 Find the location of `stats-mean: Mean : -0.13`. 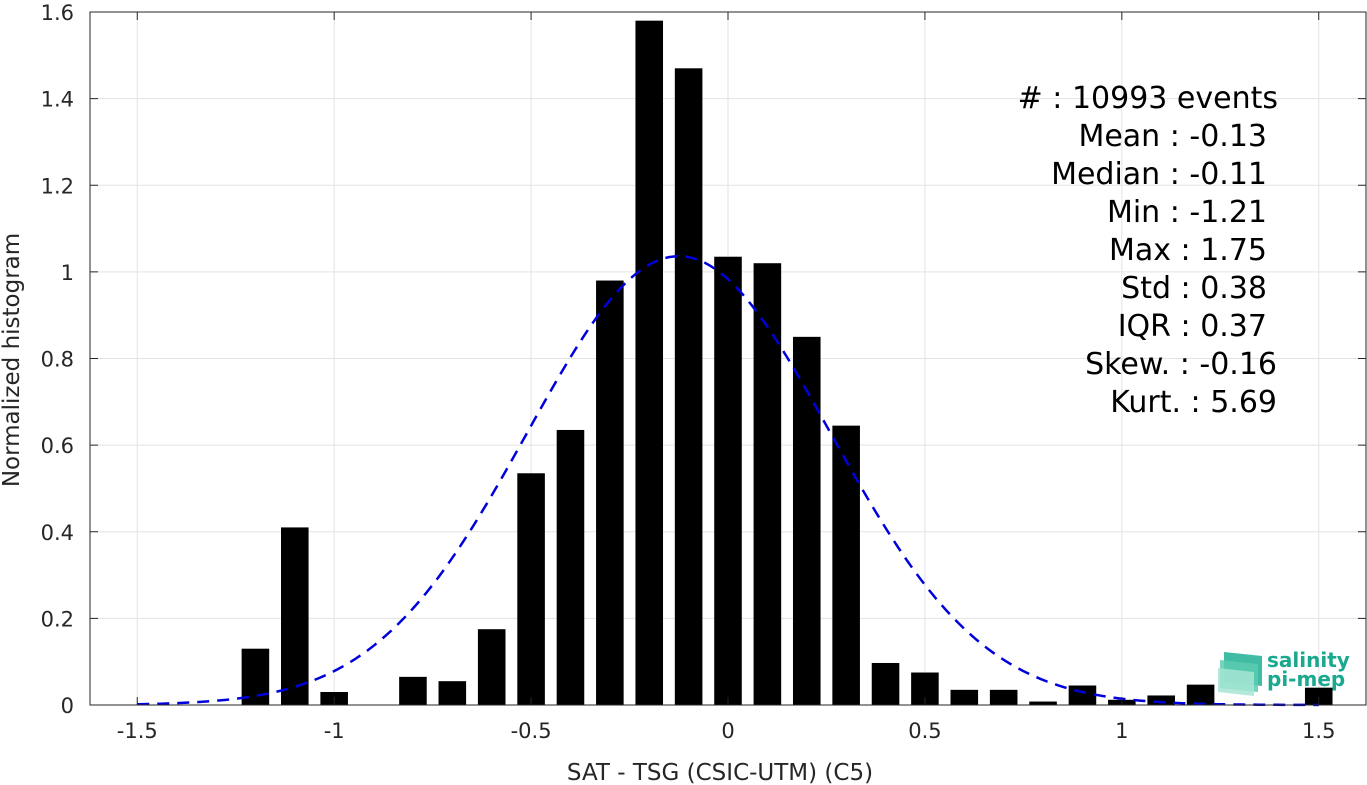

stats-mean: Mean : -0.13 is located at coordinates (1172, 136).